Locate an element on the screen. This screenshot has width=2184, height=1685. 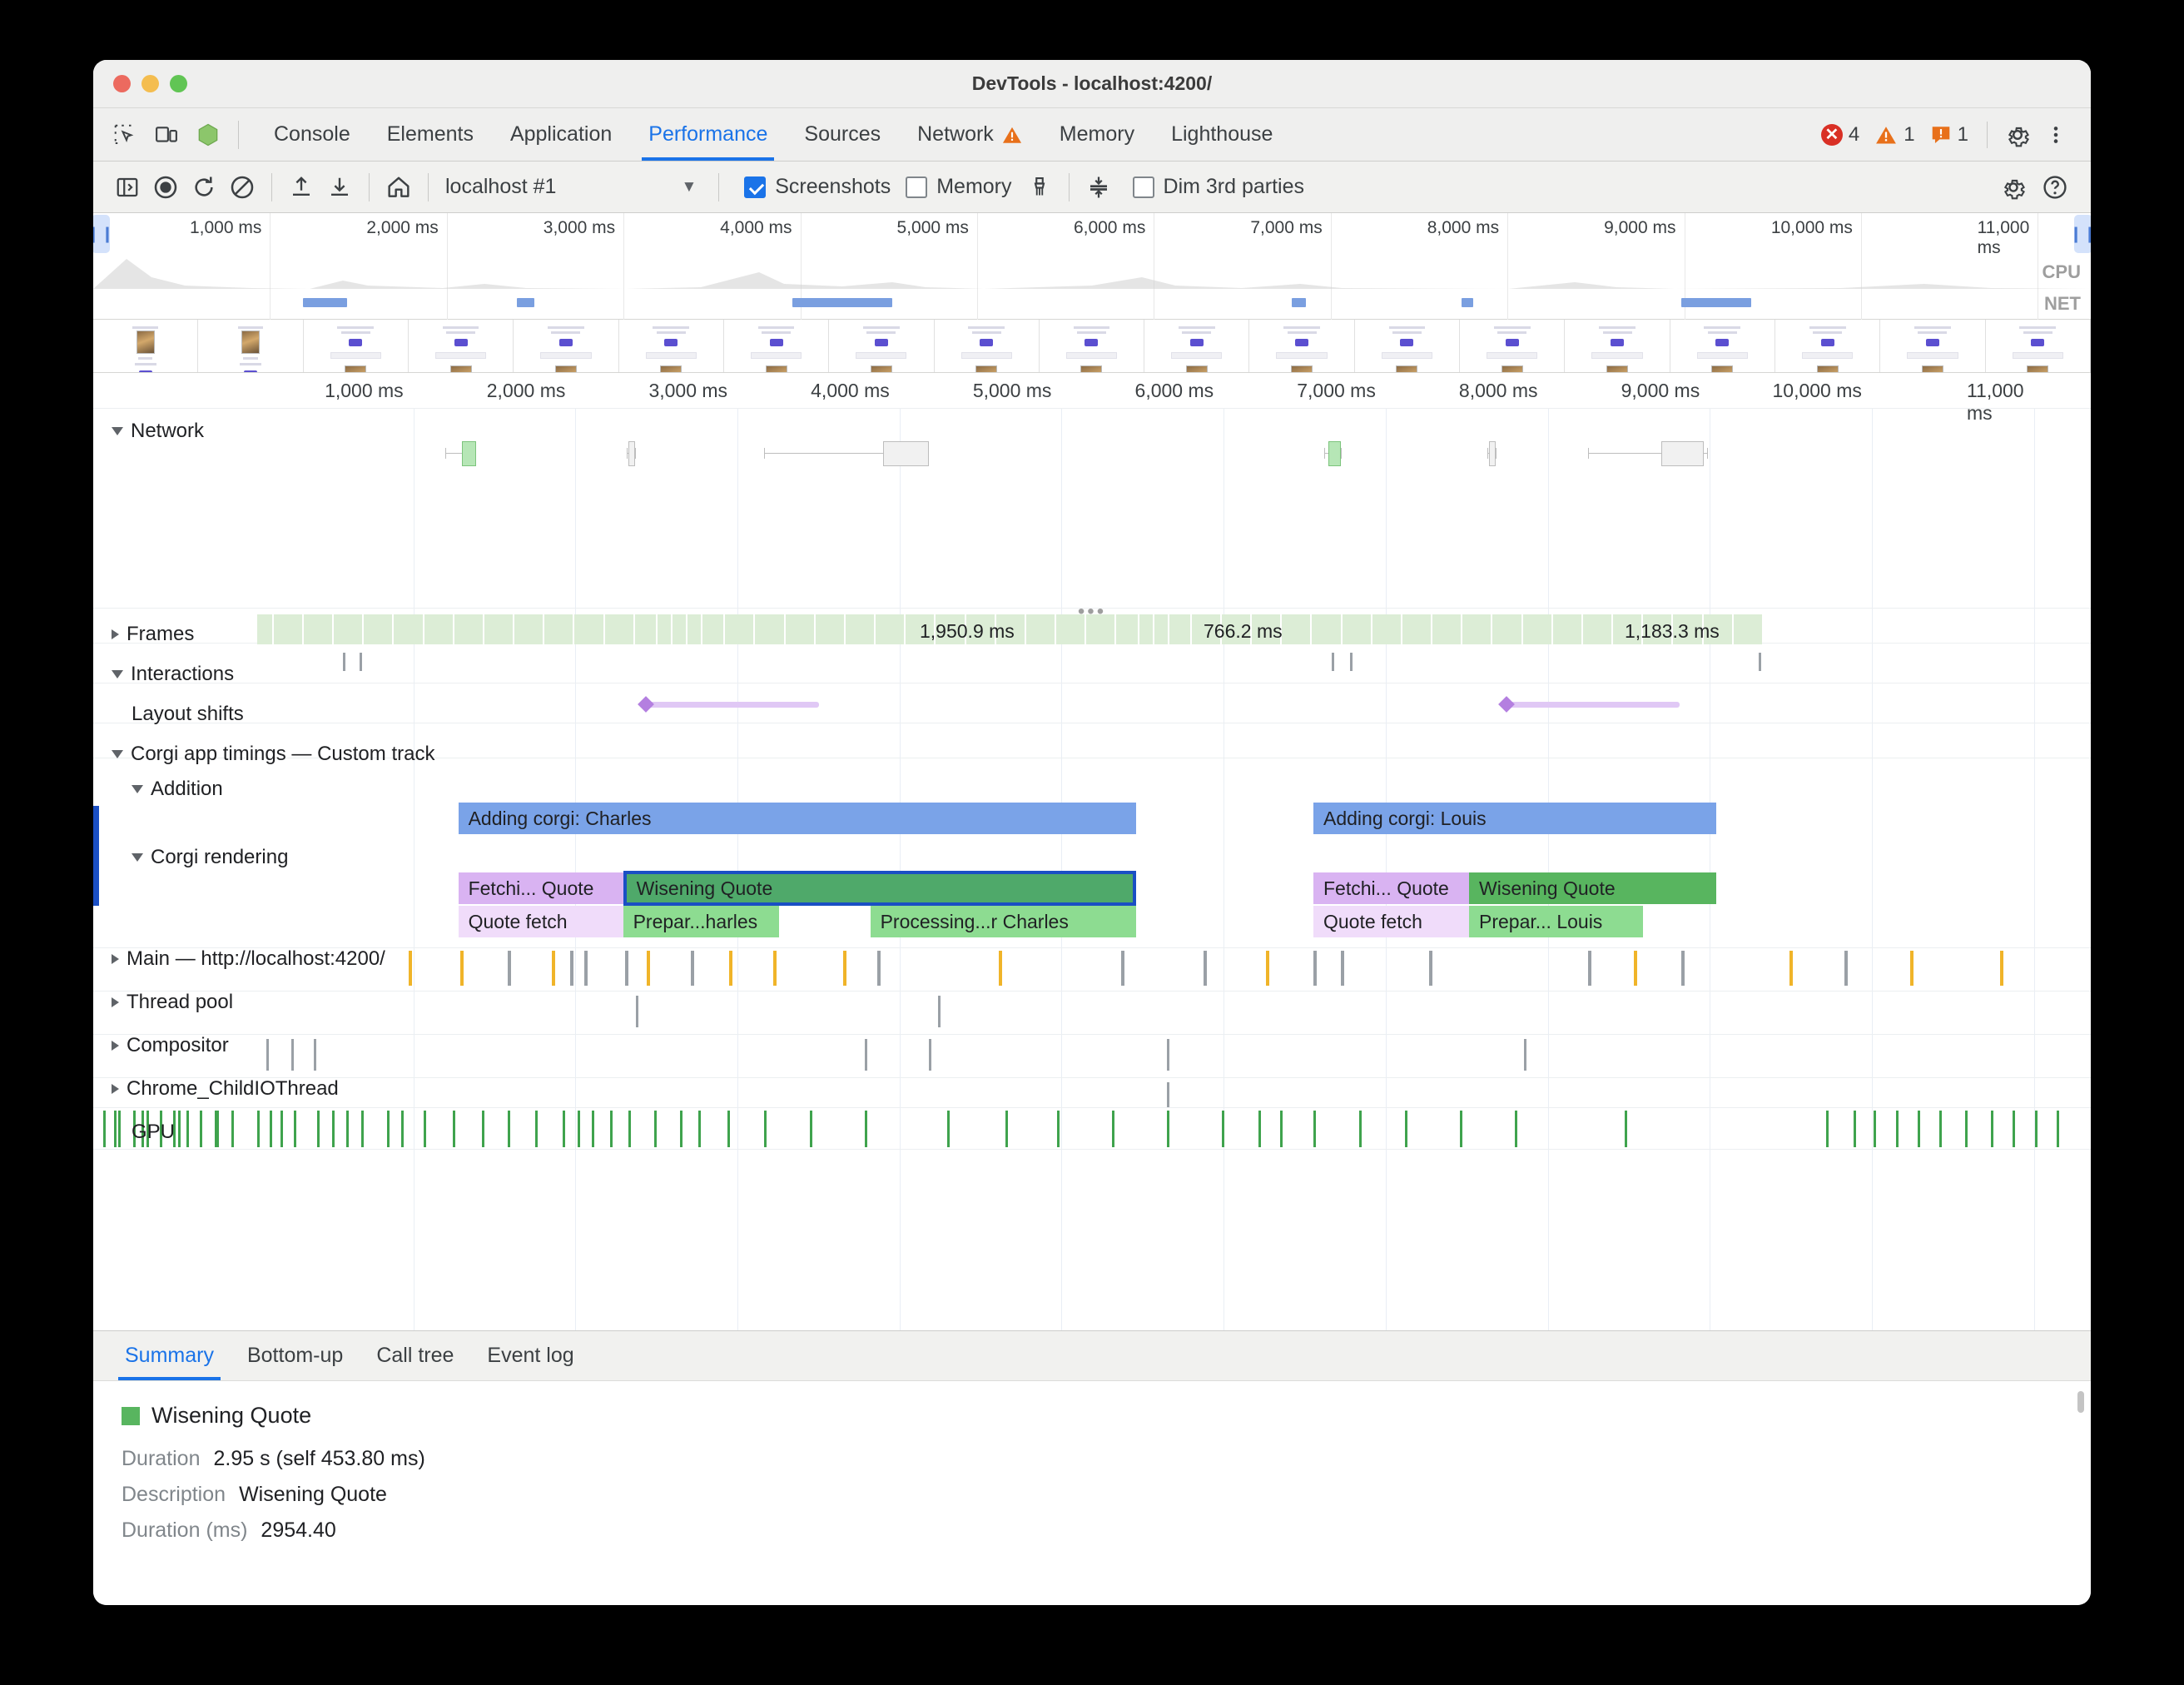
overview-left-handle: ❙❙ is located at coordinates (103, 234).